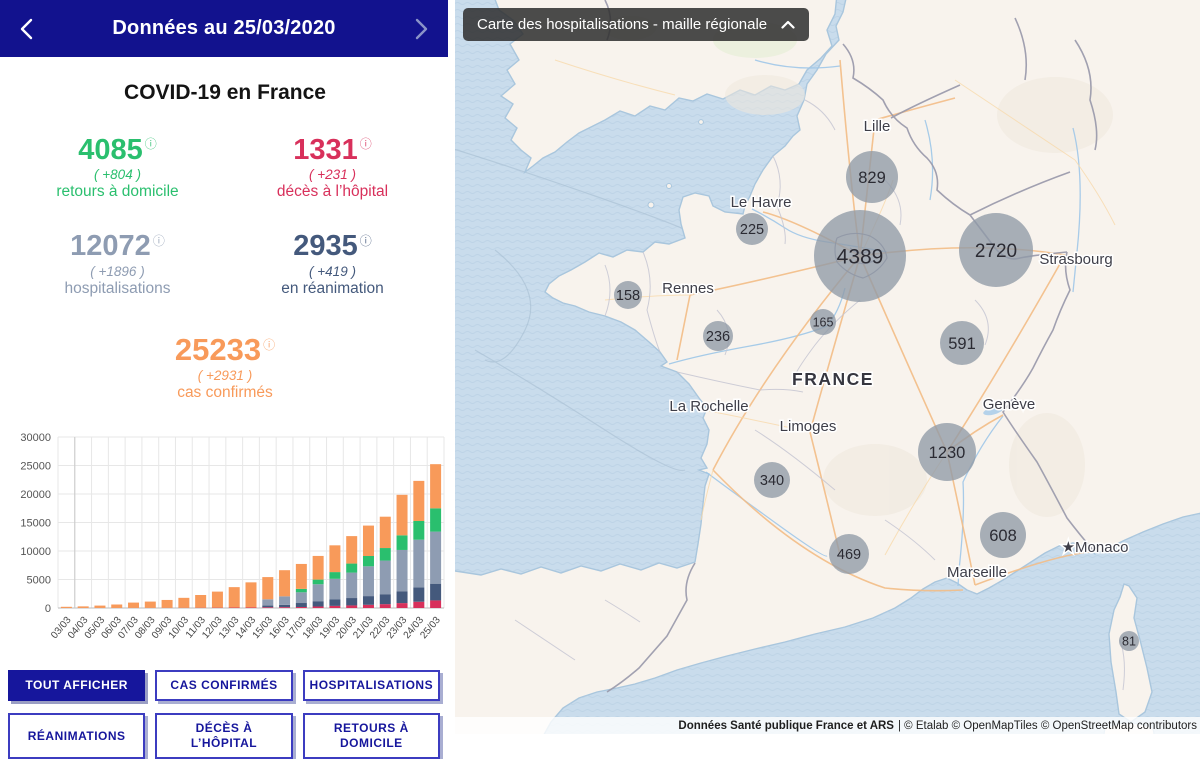 The height and width of the screenshot is (759, 1200). Describe the element at coordinates (1129, 641) in the screenshot. I see `hospitalisation-bubble-81: 81` at that location.